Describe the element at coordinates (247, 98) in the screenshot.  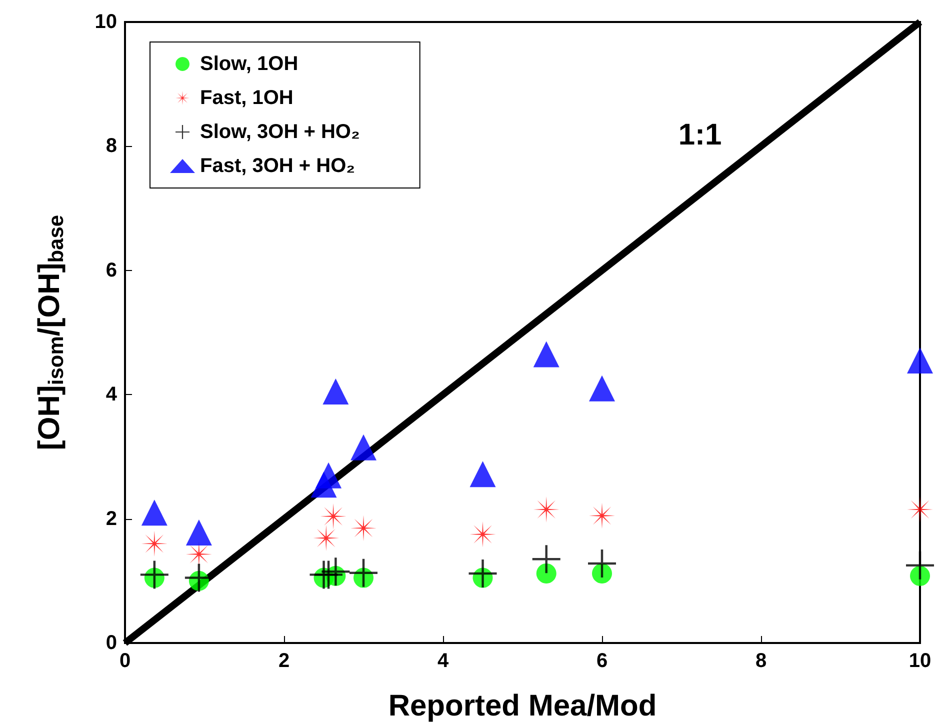
I see `legend-label: Fast, 1OH` at that location.